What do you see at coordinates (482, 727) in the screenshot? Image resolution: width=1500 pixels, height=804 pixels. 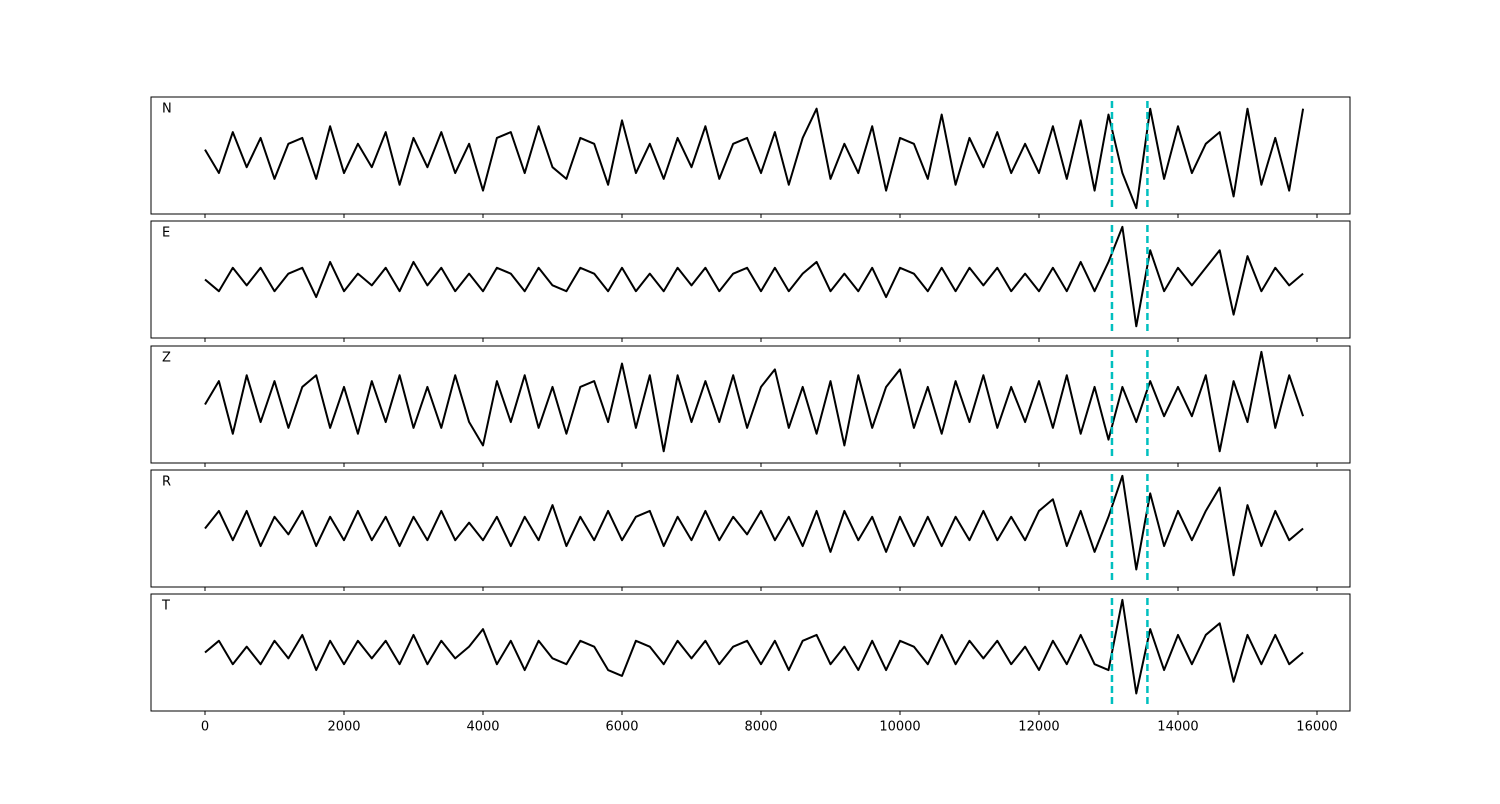 I see `x-tick-label: 4000` at bounding box center [482, 727].